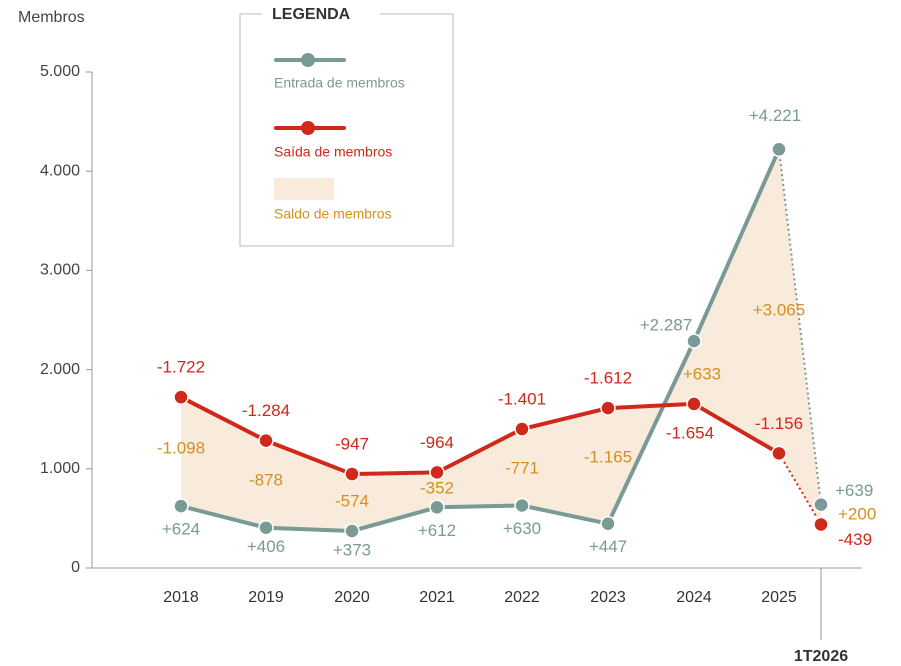 Image resolution: width=901 pixels, height=666 pixels. I want to click on saldo-label: -1.098, so click(181, 447).